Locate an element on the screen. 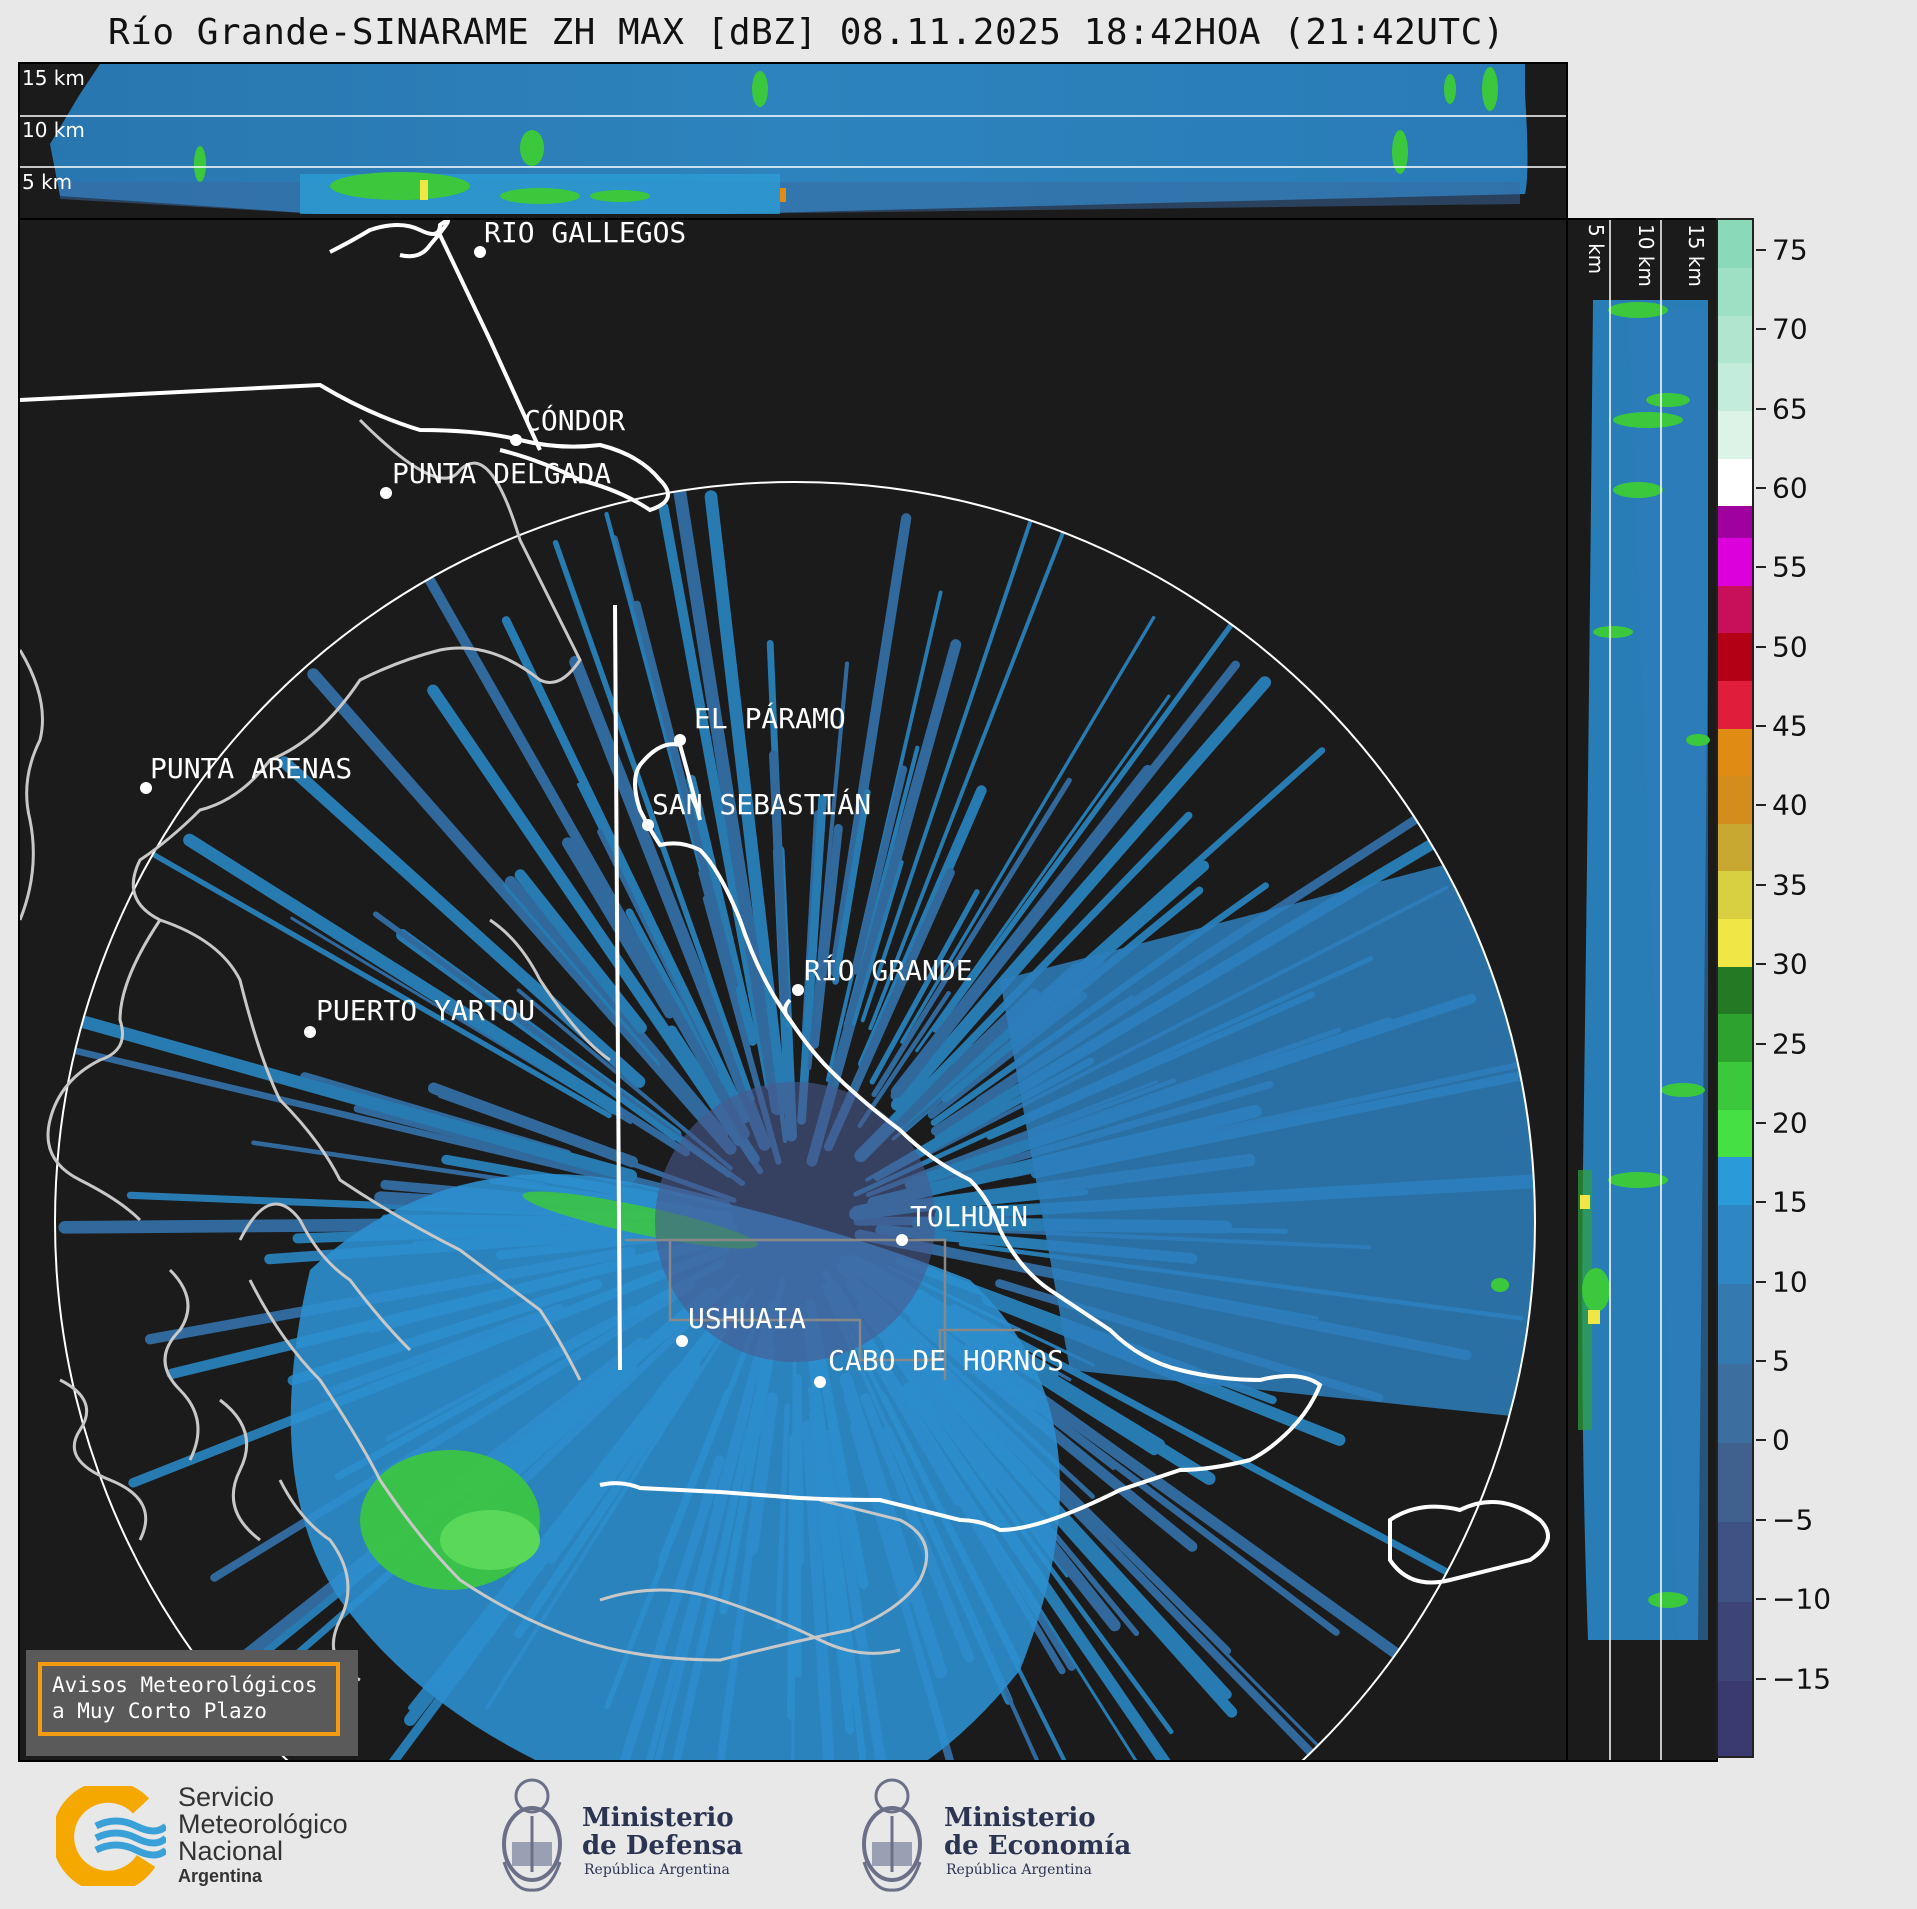  side-cross-section-panel: 5 km 10 km 15 km is located at coordinates (1642, 990).